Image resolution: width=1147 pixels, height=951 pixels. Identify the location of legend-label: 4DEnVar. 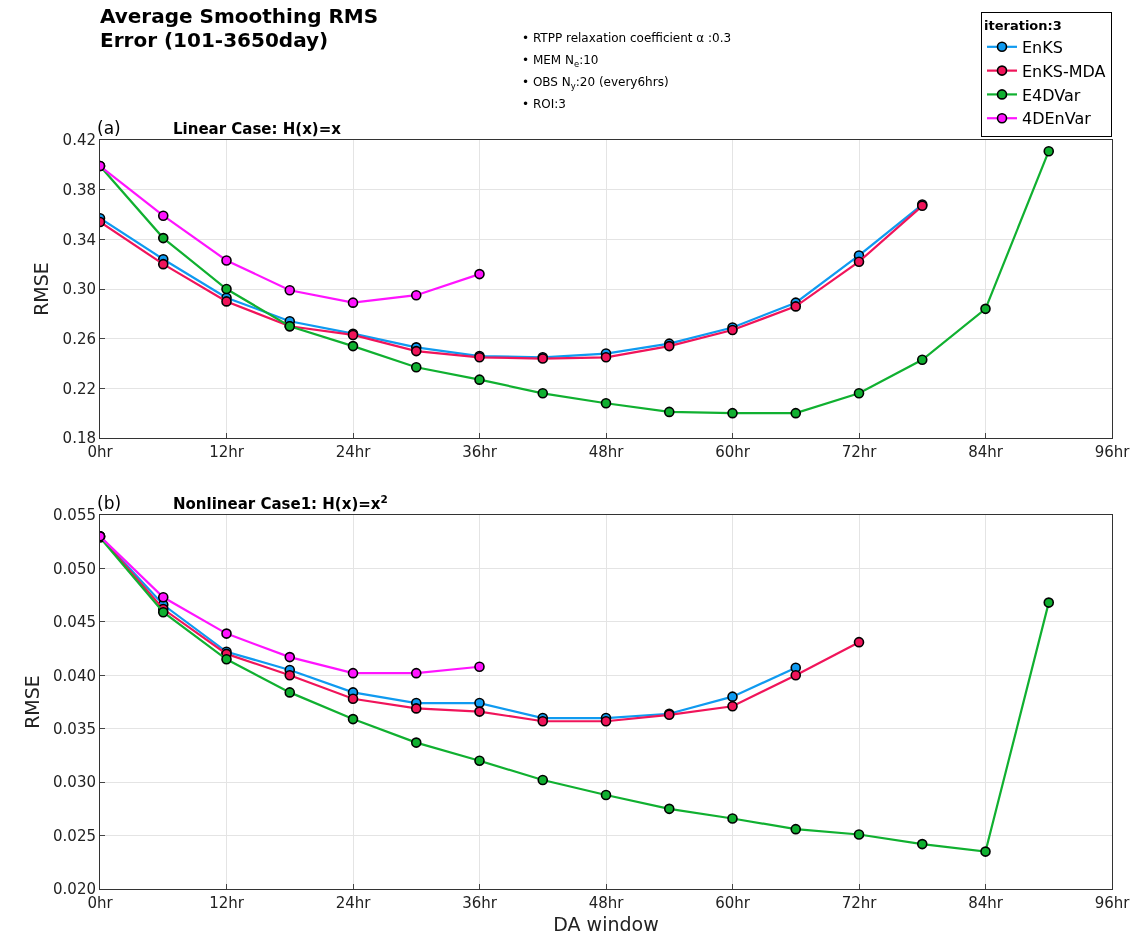
(1057, 119).